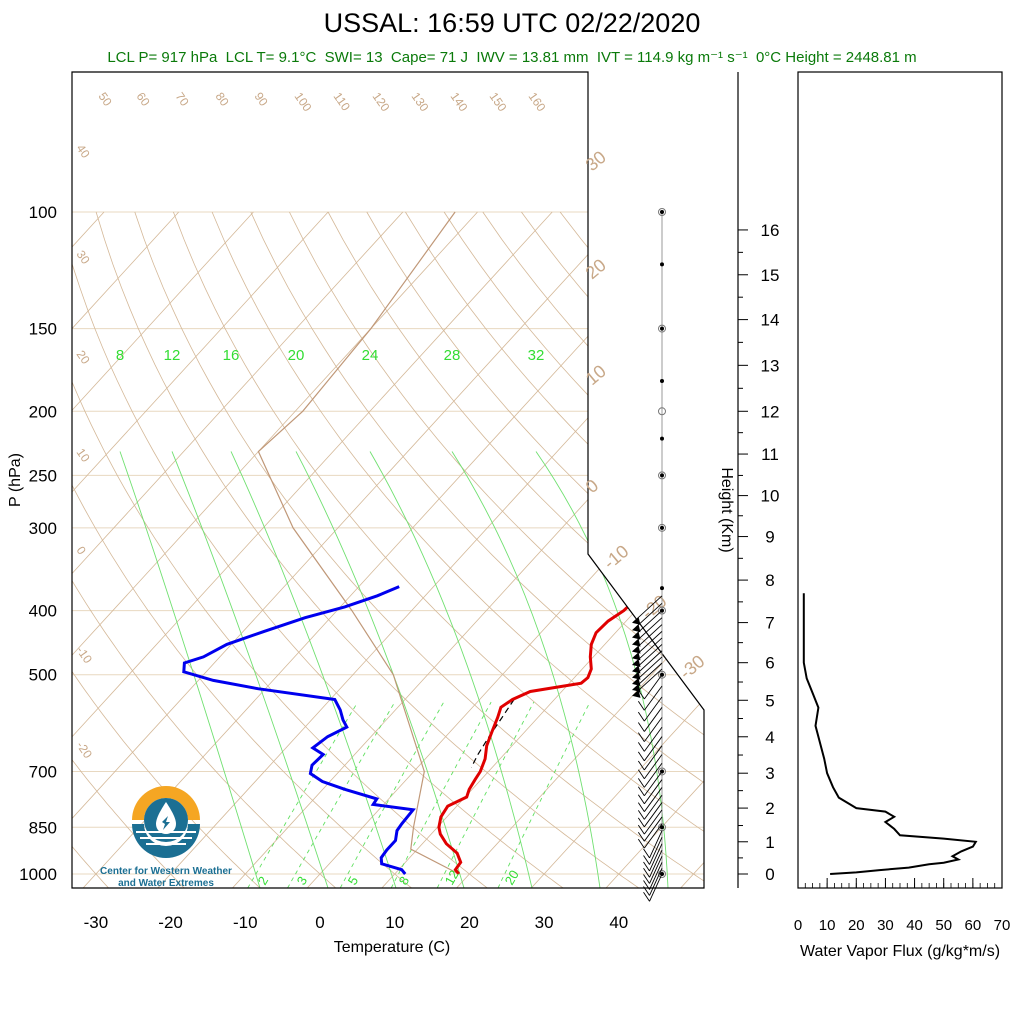 The image size is (1024, 1024). What do you see at coordinates (182, 99) in the screenshot?
I see `dry-adiabat-label: 70` at bounding box center [182, 99].